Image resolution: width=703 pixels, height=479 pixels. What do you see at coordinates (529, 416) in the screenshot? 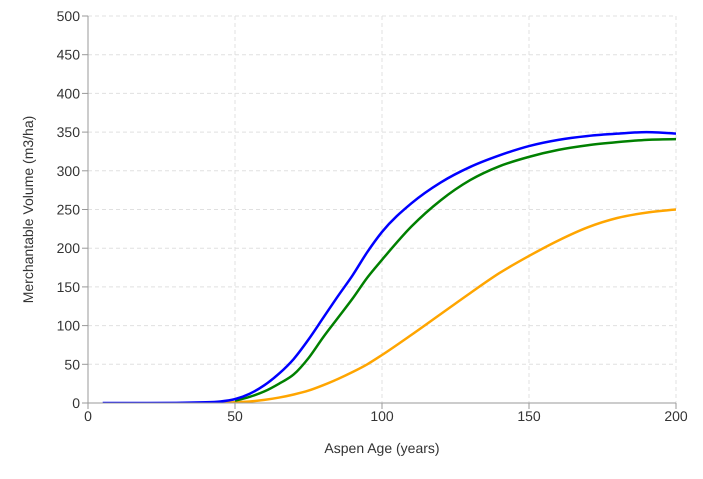
I see `x-tick-label: 150` at bounding box center [529, 416].